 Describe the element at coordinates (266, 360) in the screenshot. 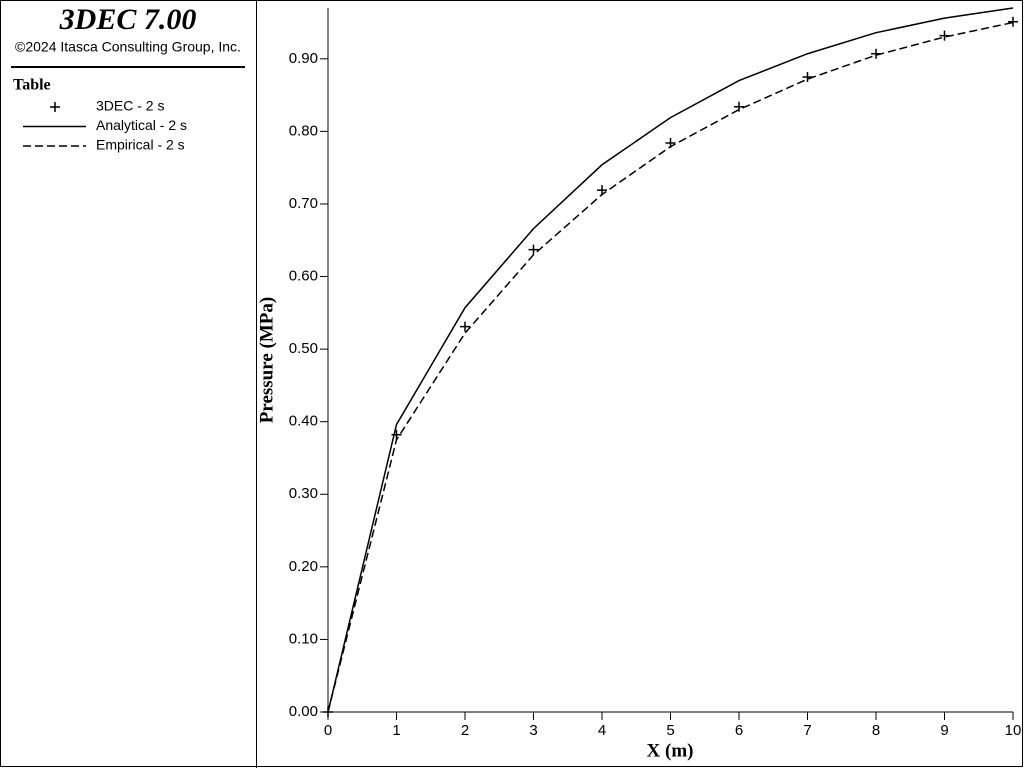

I see `y-axis-label: Pressure (MPa)` at that location.